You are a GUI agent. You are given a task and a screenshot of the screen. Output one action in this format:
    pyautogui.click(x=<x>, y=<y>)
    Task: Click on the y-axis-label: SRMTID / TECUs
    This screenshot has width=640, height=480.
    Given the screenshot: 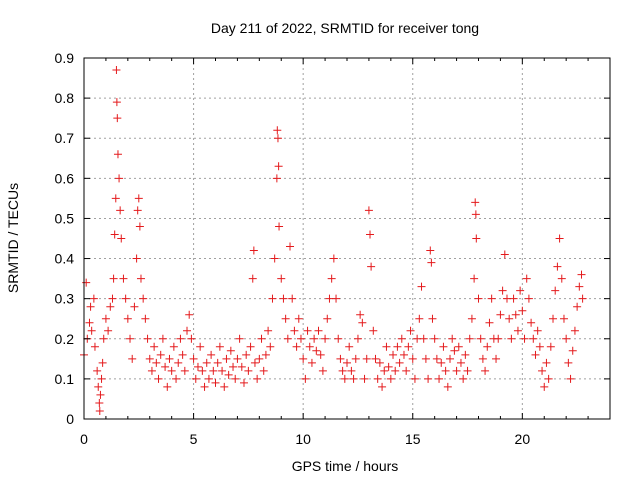 What is the action you would take?
    pyautogui.click(x=13, y=238)
    